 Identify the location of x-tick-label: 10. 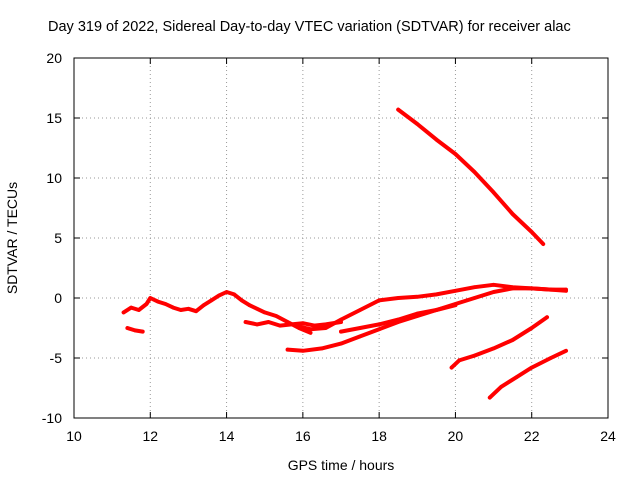
(74, 436).